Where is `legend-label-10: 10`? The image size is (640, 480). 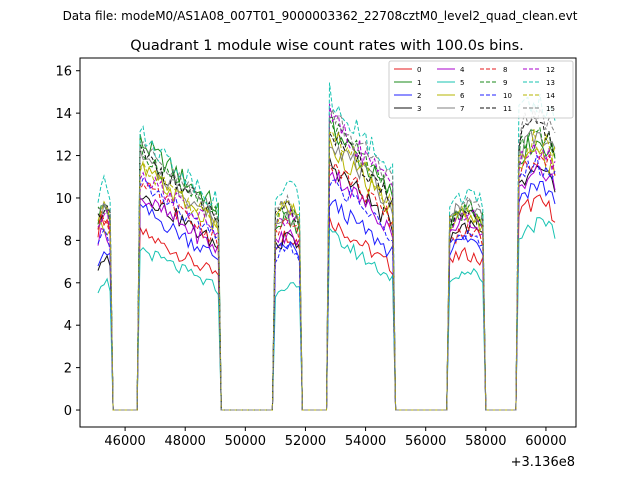 legend-label-10: 10 is located at coordinates (507, 96).